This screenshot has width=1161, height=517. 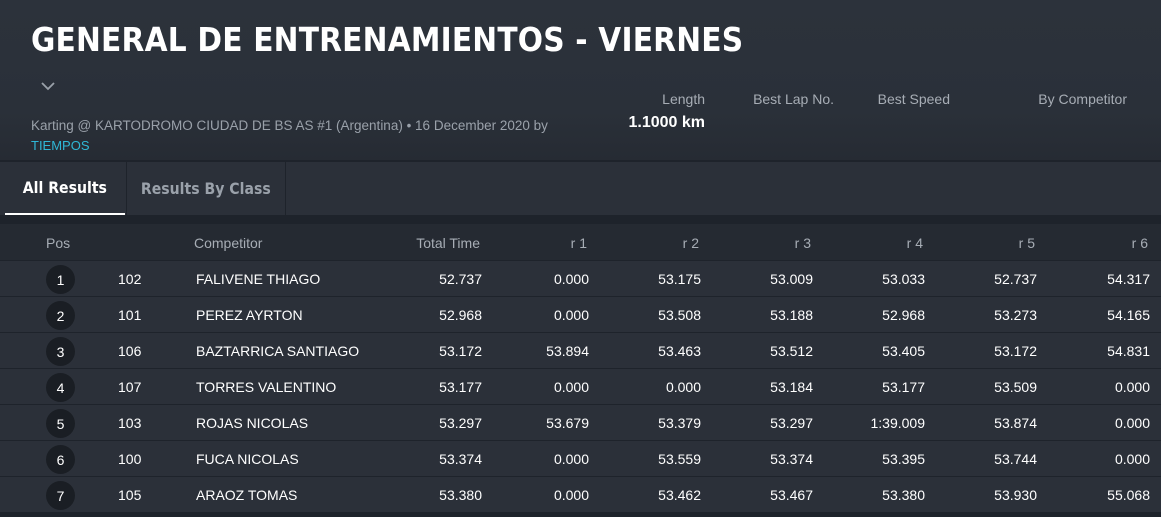 I want to click on tab-all-results: All Results, so click(x=65, y=188).